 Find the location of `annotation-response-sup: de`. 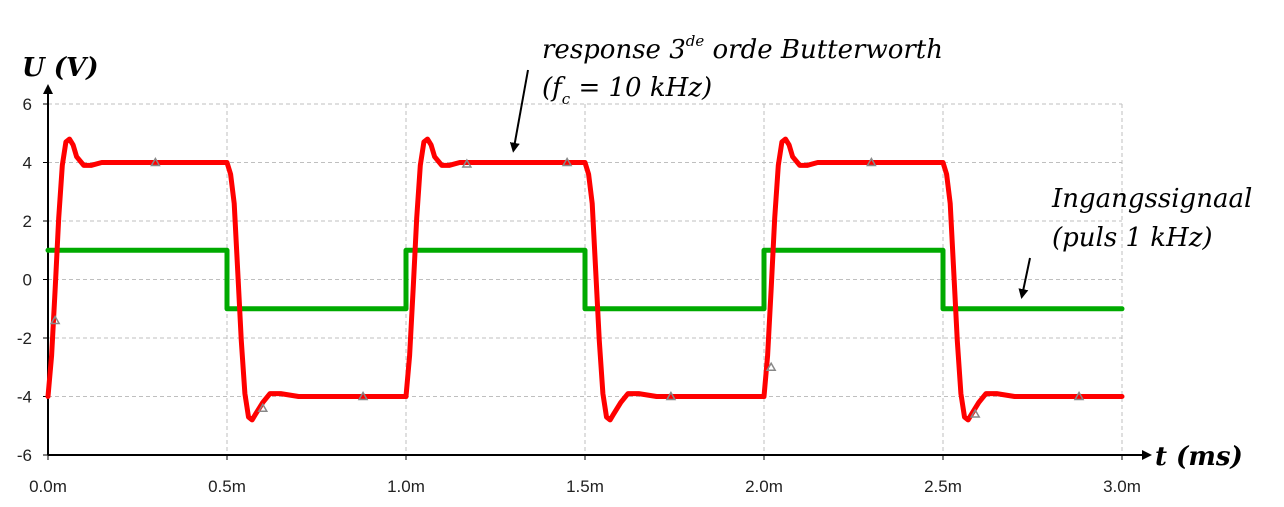

annotation-response-sup: de is located at coordinates (695, 41).